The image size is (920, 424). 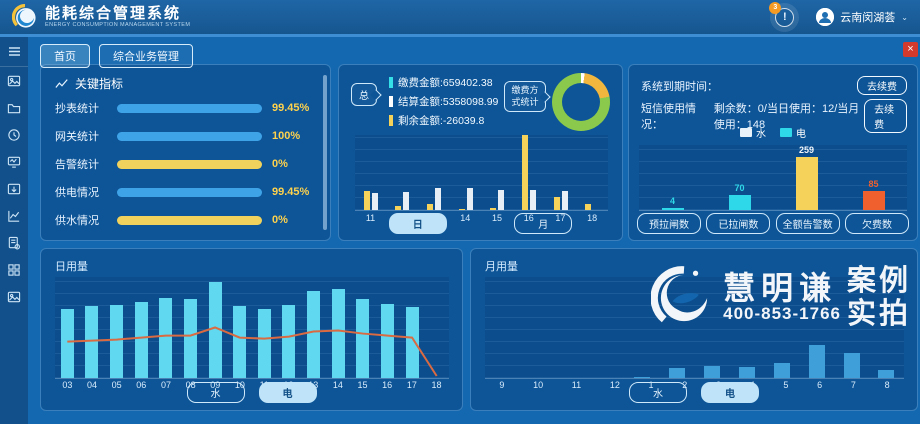 What do you see at coordinates (525, 90) in the screenshot?
I see `bubble-line1: 缴费方` at bounding box center [525, 90].